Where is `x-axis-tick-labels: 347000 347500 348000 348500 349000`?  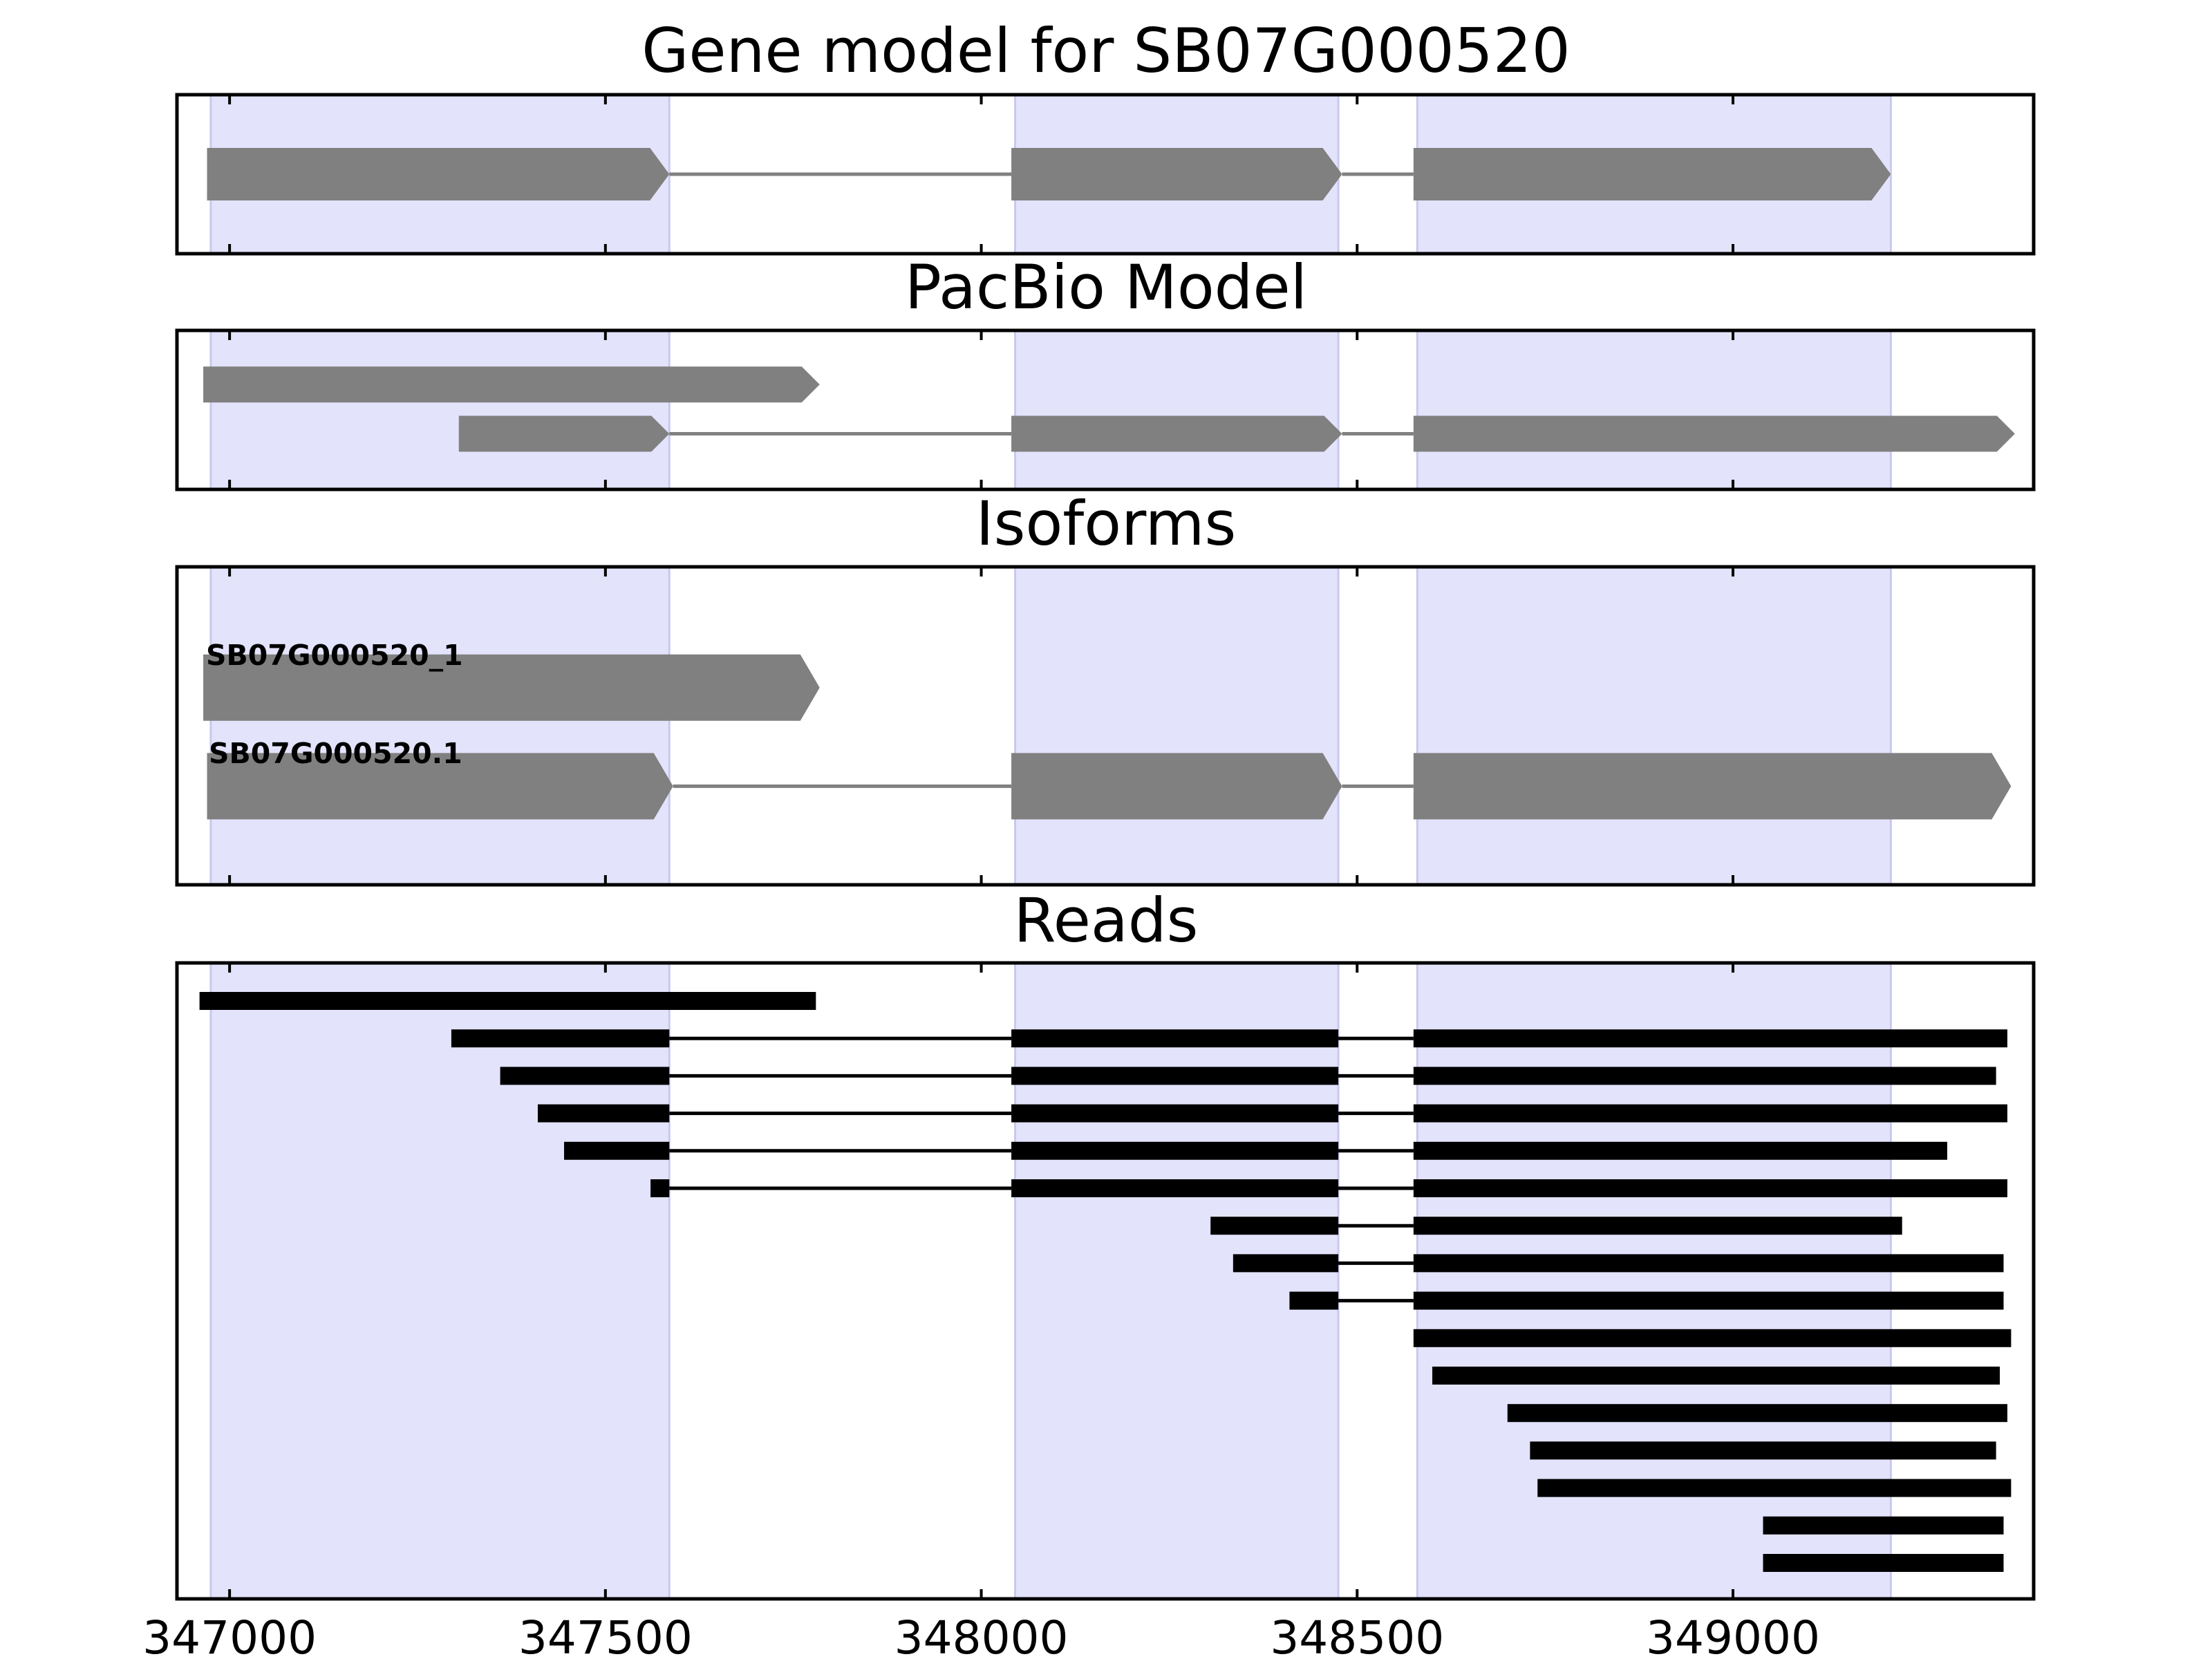
x-axis-tick-labels: 347000 347500 348000 348500 349000 is located at coordinates (981, 1635).